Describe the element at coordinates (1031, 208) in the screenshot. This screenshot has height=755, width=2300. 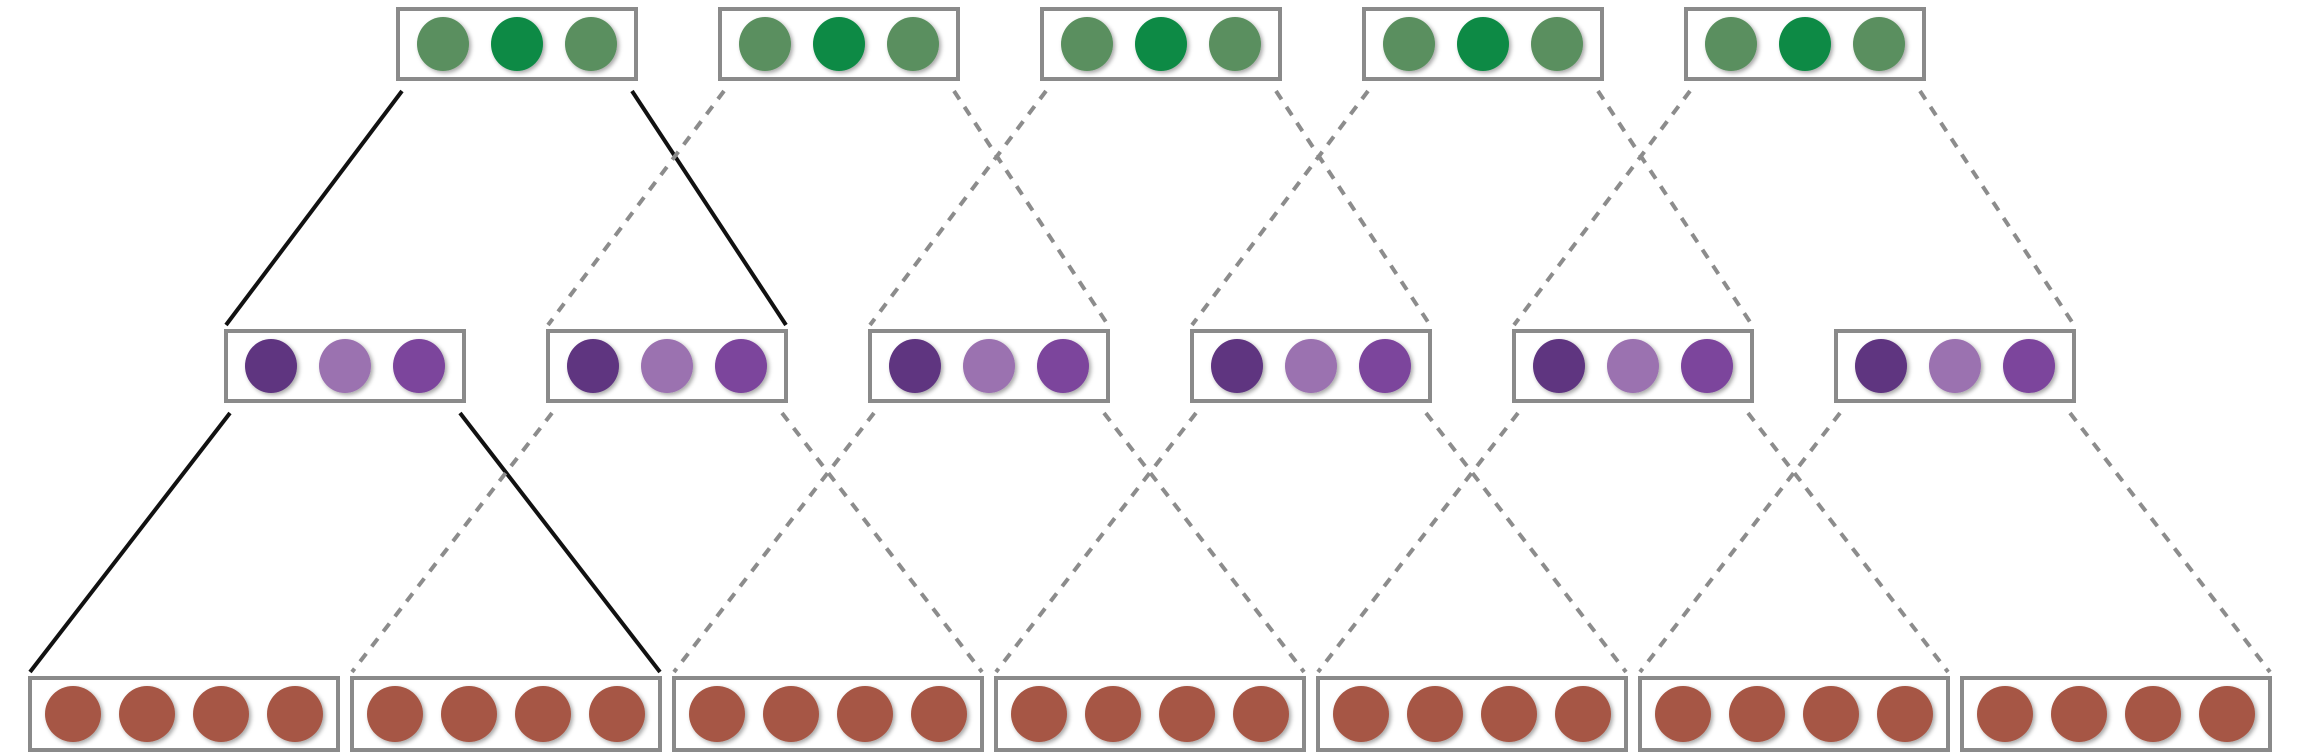
I see `connection-line-top-1-right` at that location.